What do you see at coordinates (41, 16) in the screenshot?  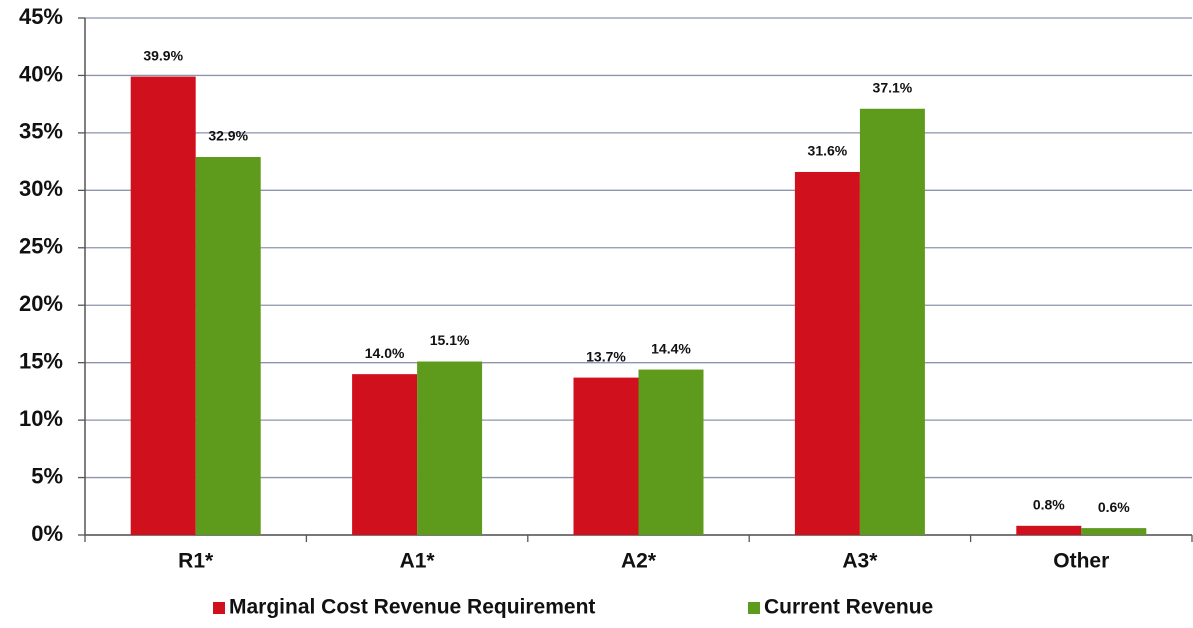 I see `y-tick-label: 45%` at bounding box center [41, 16].